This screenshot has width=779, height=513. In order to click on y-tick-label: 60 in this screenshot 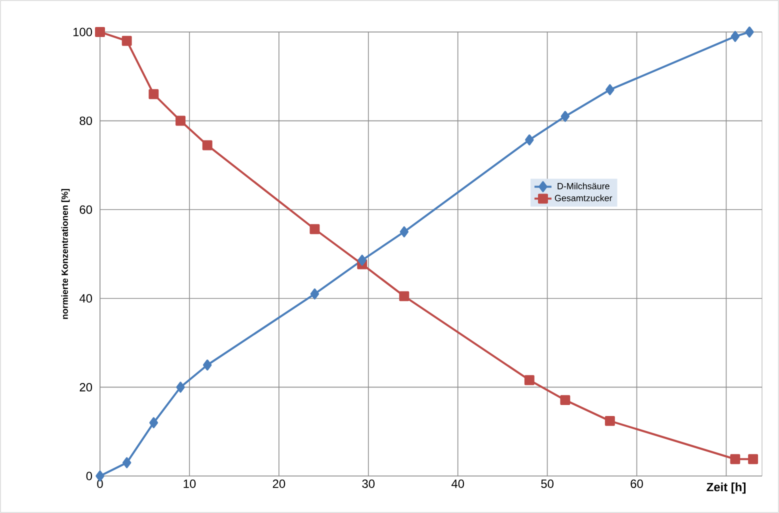, I will do `click(86, 209)`.